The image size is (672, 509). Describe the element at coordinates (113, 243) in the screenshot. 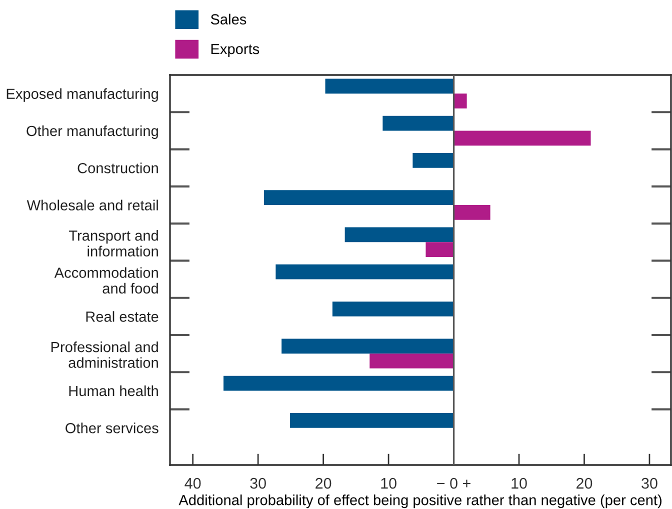

I see `y-tick-label: Transport and information` at that location.